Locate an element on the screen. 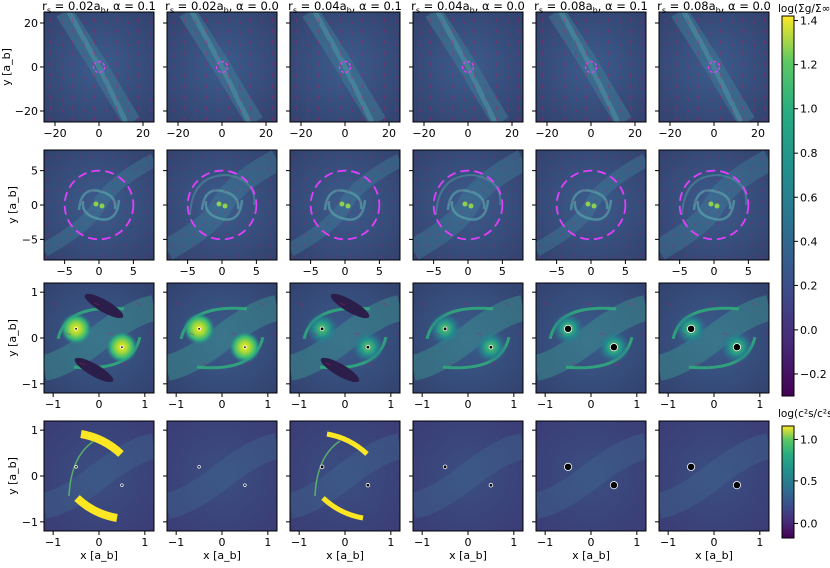 The image size is (830, 568). x-tick-label: −20 is located at coordinates (669, 133).